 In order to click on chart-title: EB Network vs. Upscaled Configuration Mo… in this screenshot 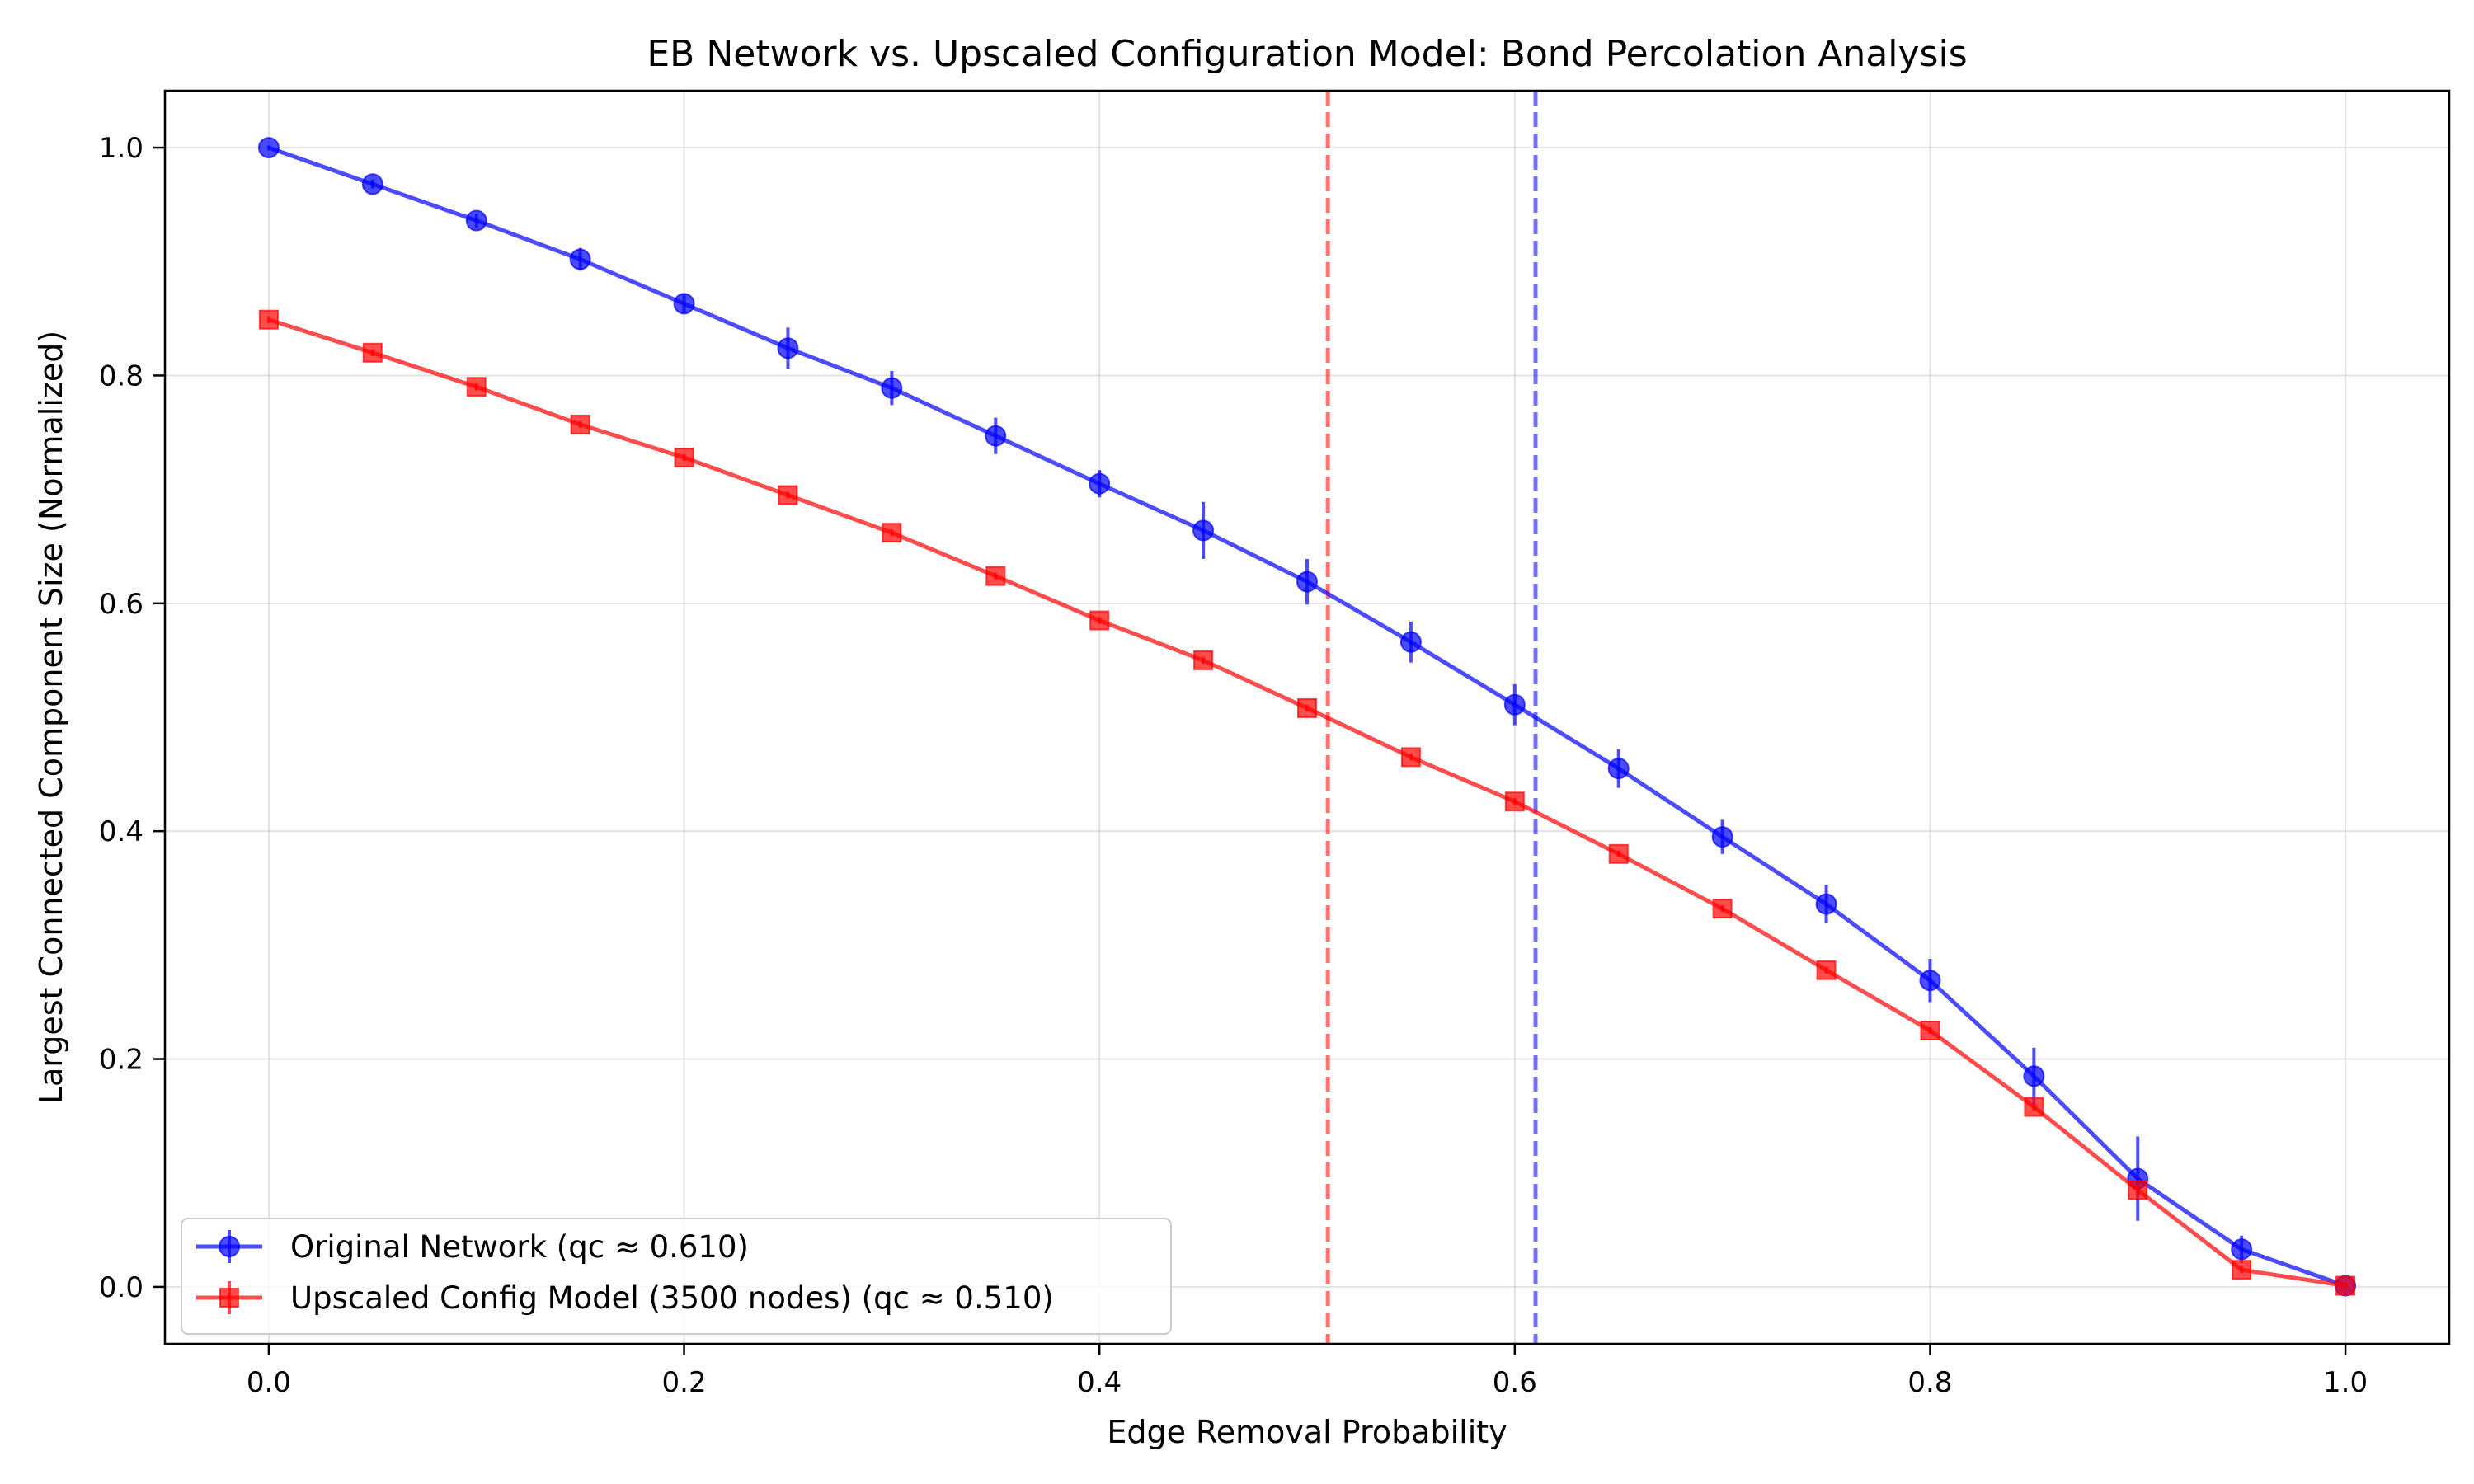, I will do `click(1307, 54)`.